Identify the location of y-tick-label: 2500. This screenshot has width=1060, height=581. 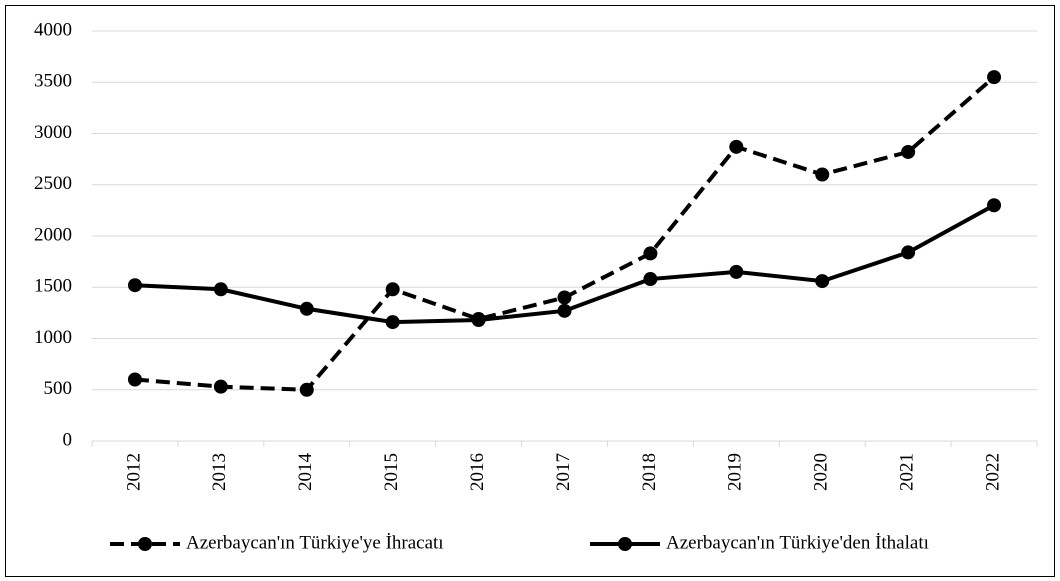
(53, 183).